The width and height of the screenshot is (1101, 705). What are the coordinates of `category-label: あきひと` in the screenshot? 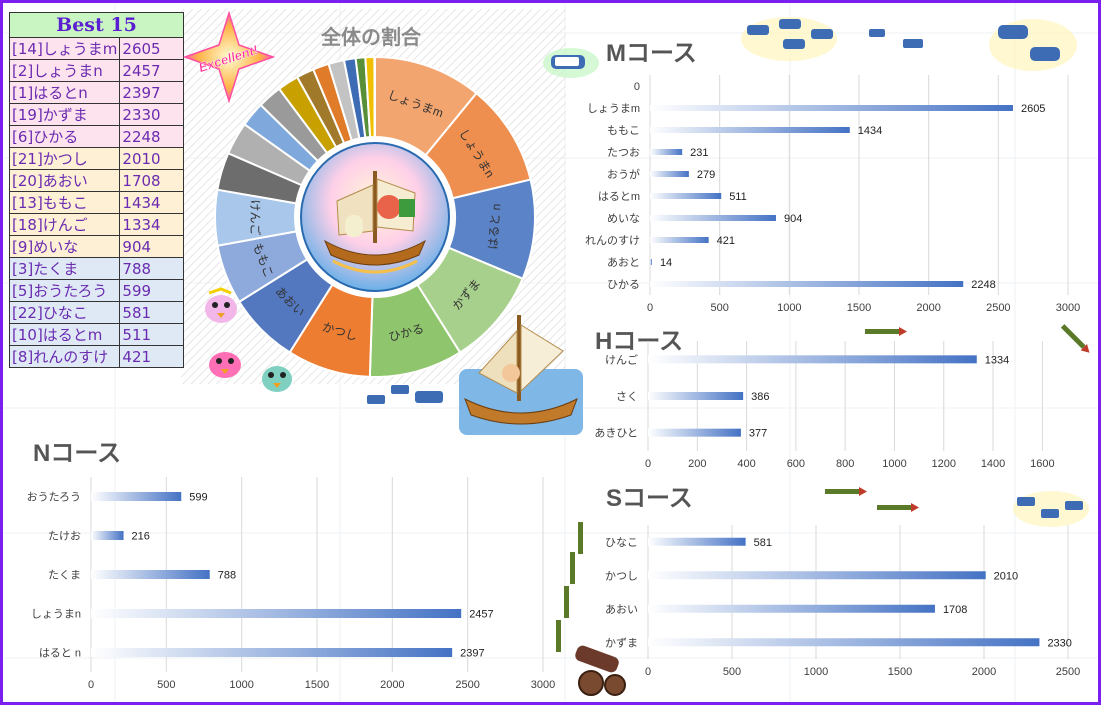 It's located at (616, 433).